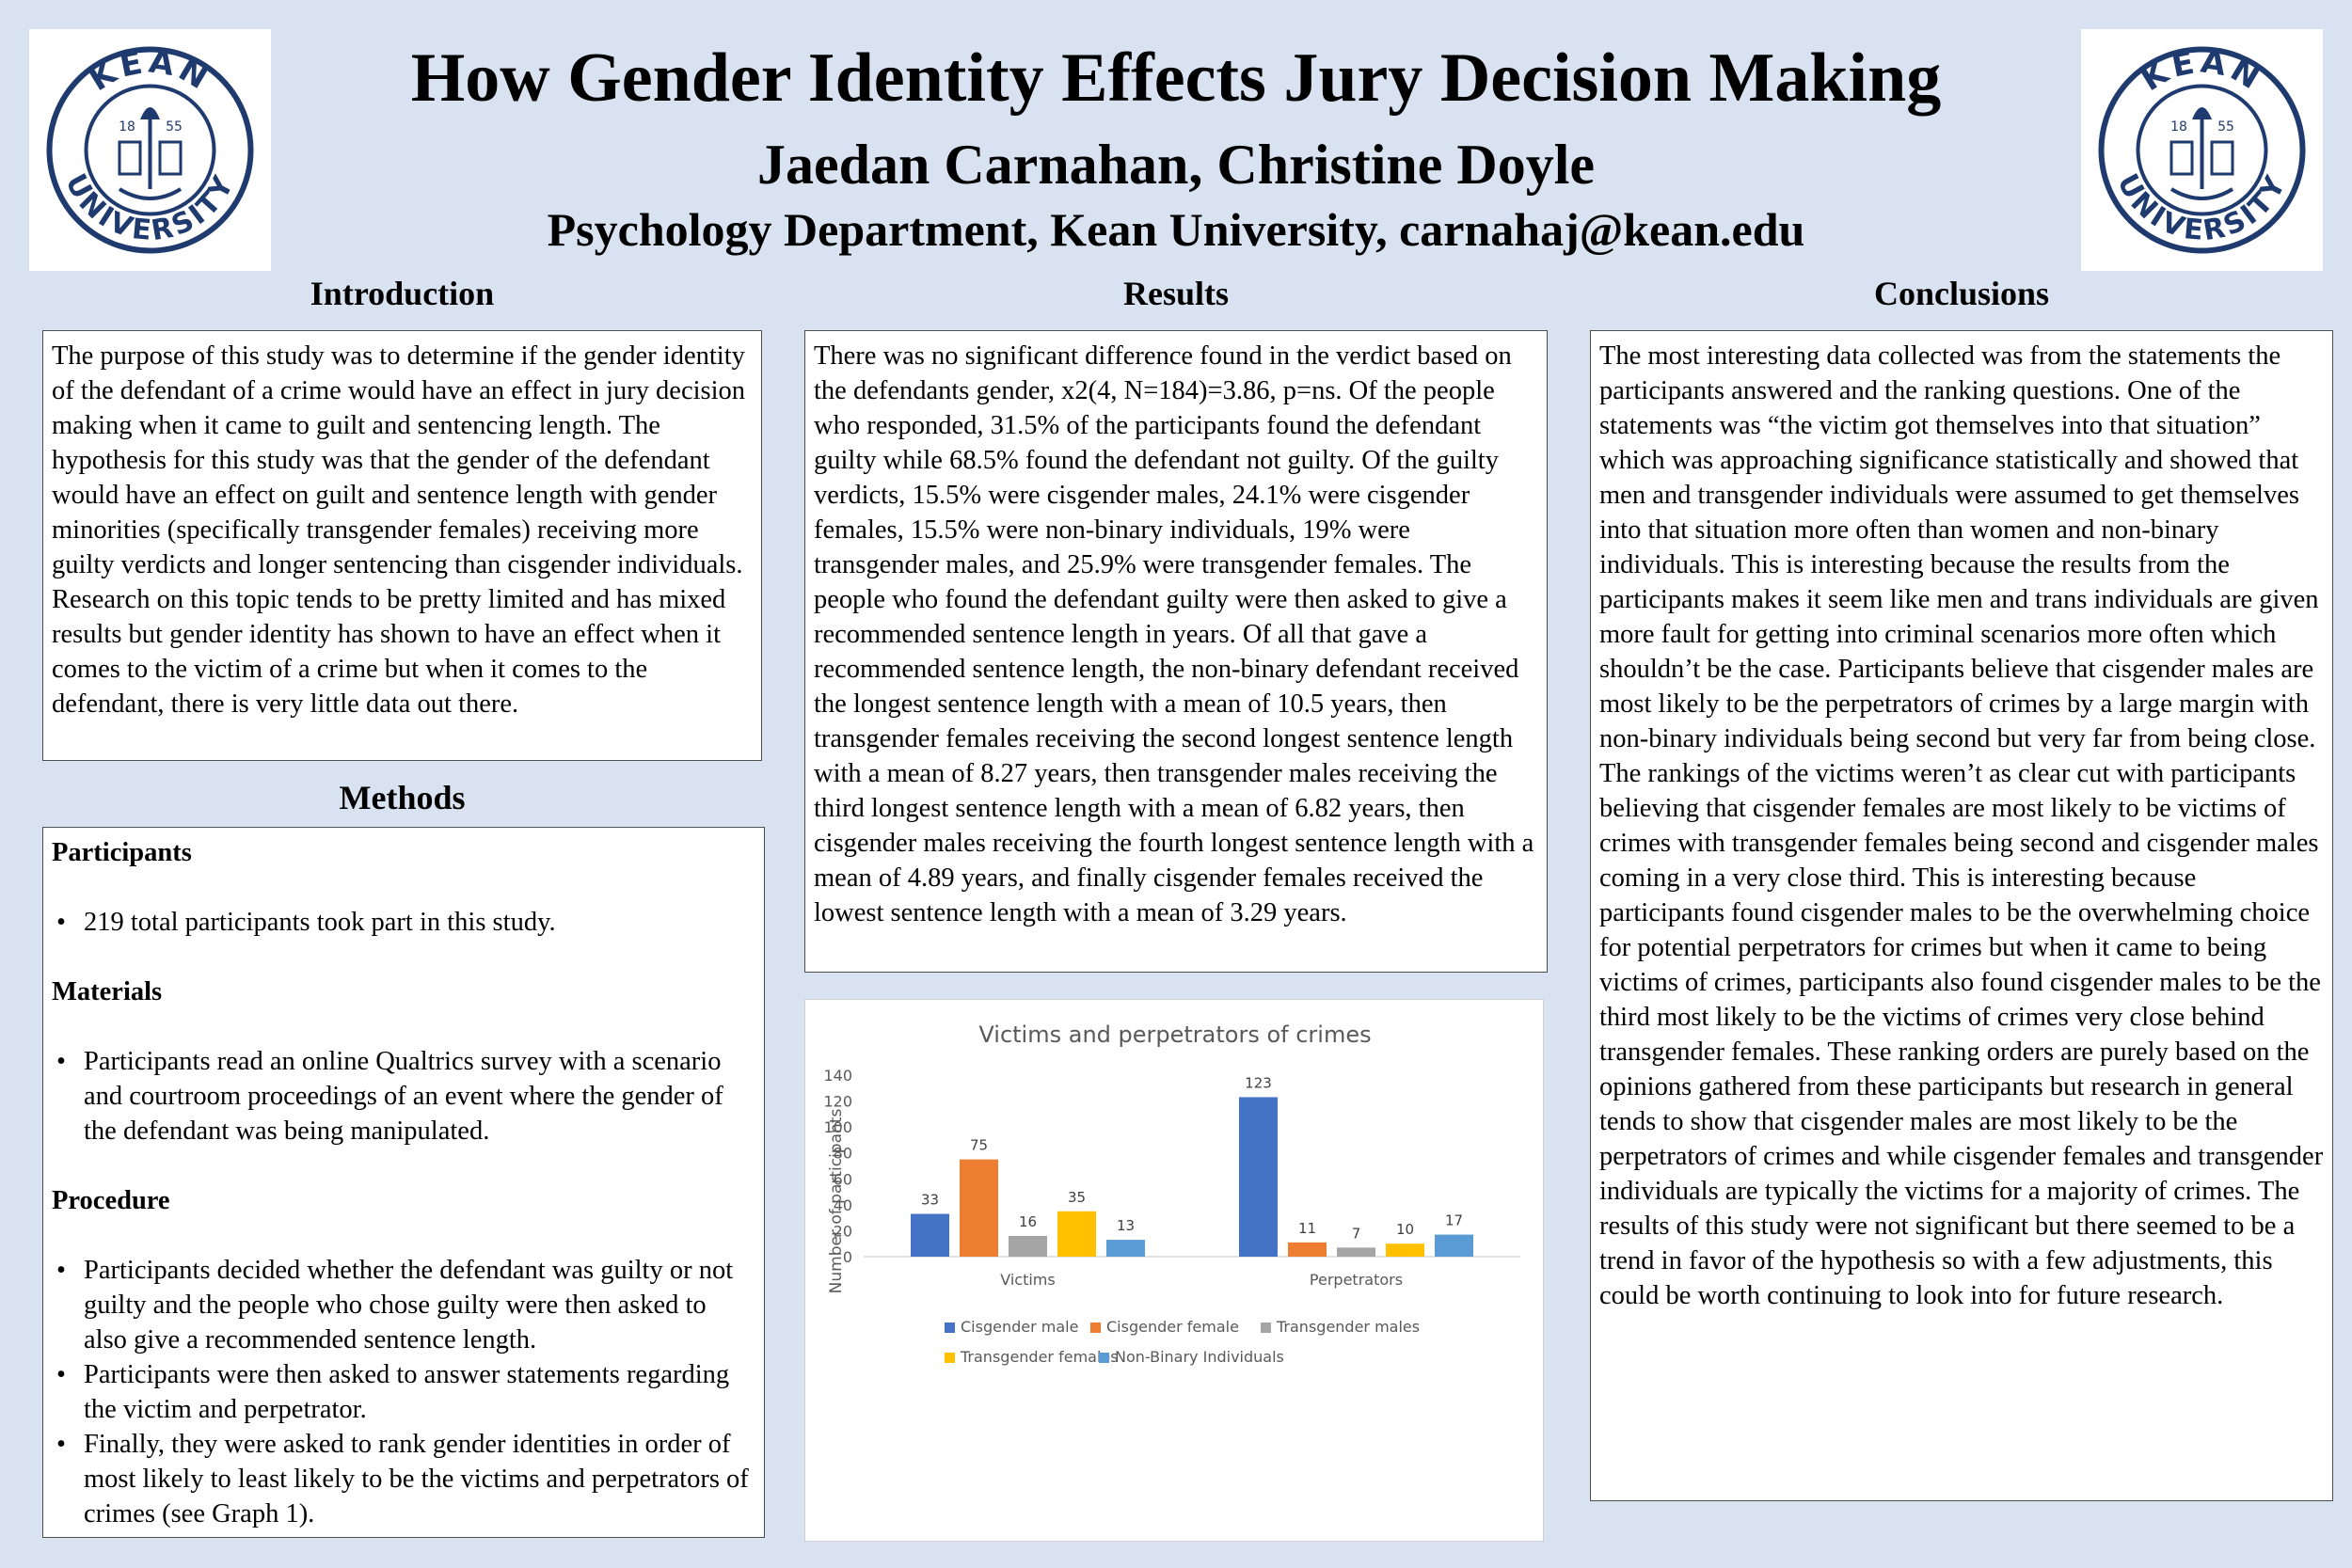  What do you see at coordinates (1028, 1221) in the screenshot?
I see `data-label: 16` at bounding box center [1028, 1221].